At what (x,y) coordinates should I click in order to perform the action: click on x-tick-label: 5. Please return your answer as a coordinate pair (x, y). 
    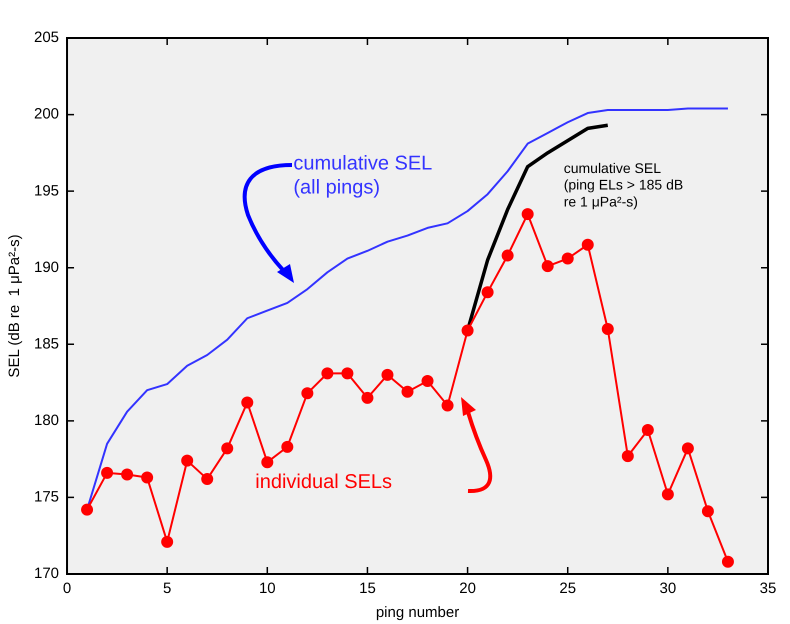
    Looking at the image, I should click on (167, 589).